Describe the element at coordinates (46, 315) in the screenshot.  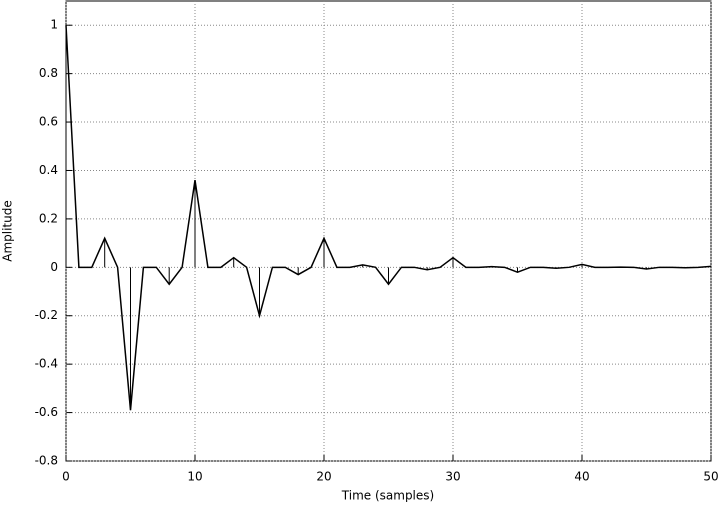
I see `y-tick-label: -0.2` at that location.